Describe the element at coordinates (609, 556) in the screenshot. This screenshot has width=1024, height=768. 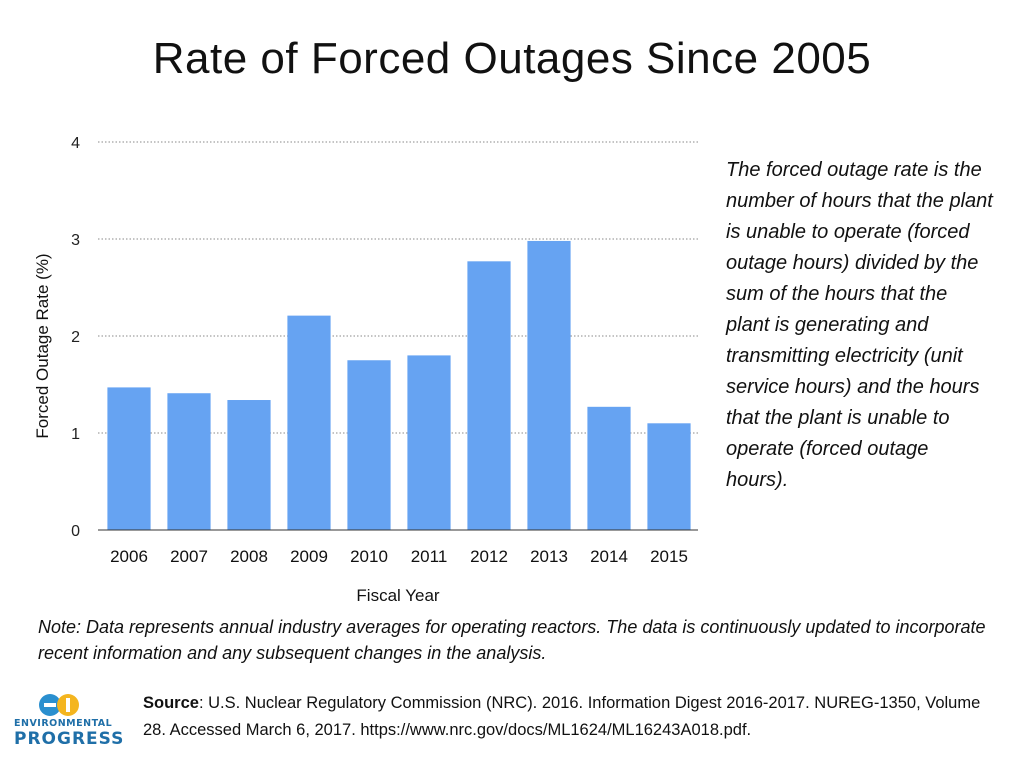
I see `x-tick-label: 2014` at that location.